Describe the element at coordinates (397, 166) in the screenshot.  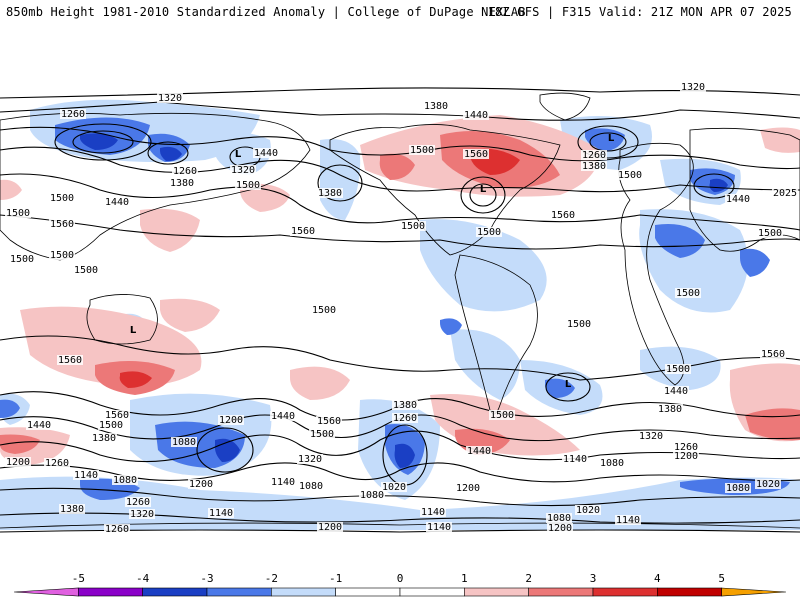
I see `pos2-area` at that location.